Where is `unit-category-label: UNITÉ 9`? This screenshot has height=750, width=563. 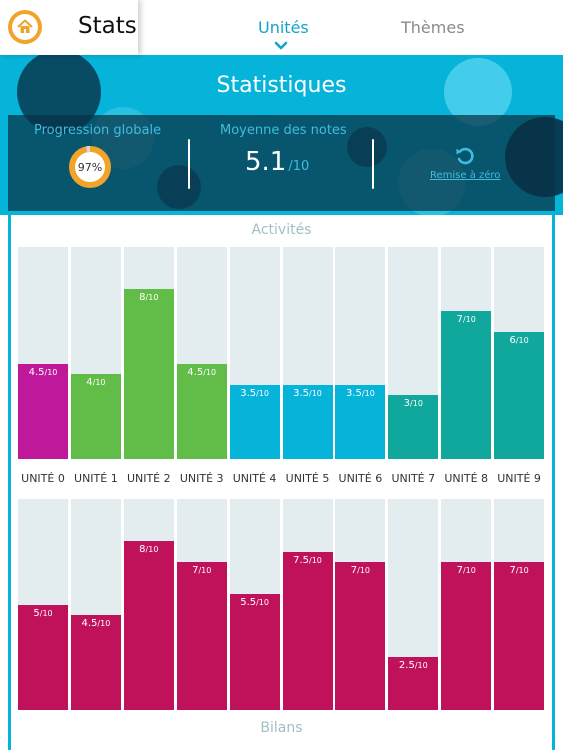
unit-category-label: UNITÉ 9 is located at coordinates (519, 478).